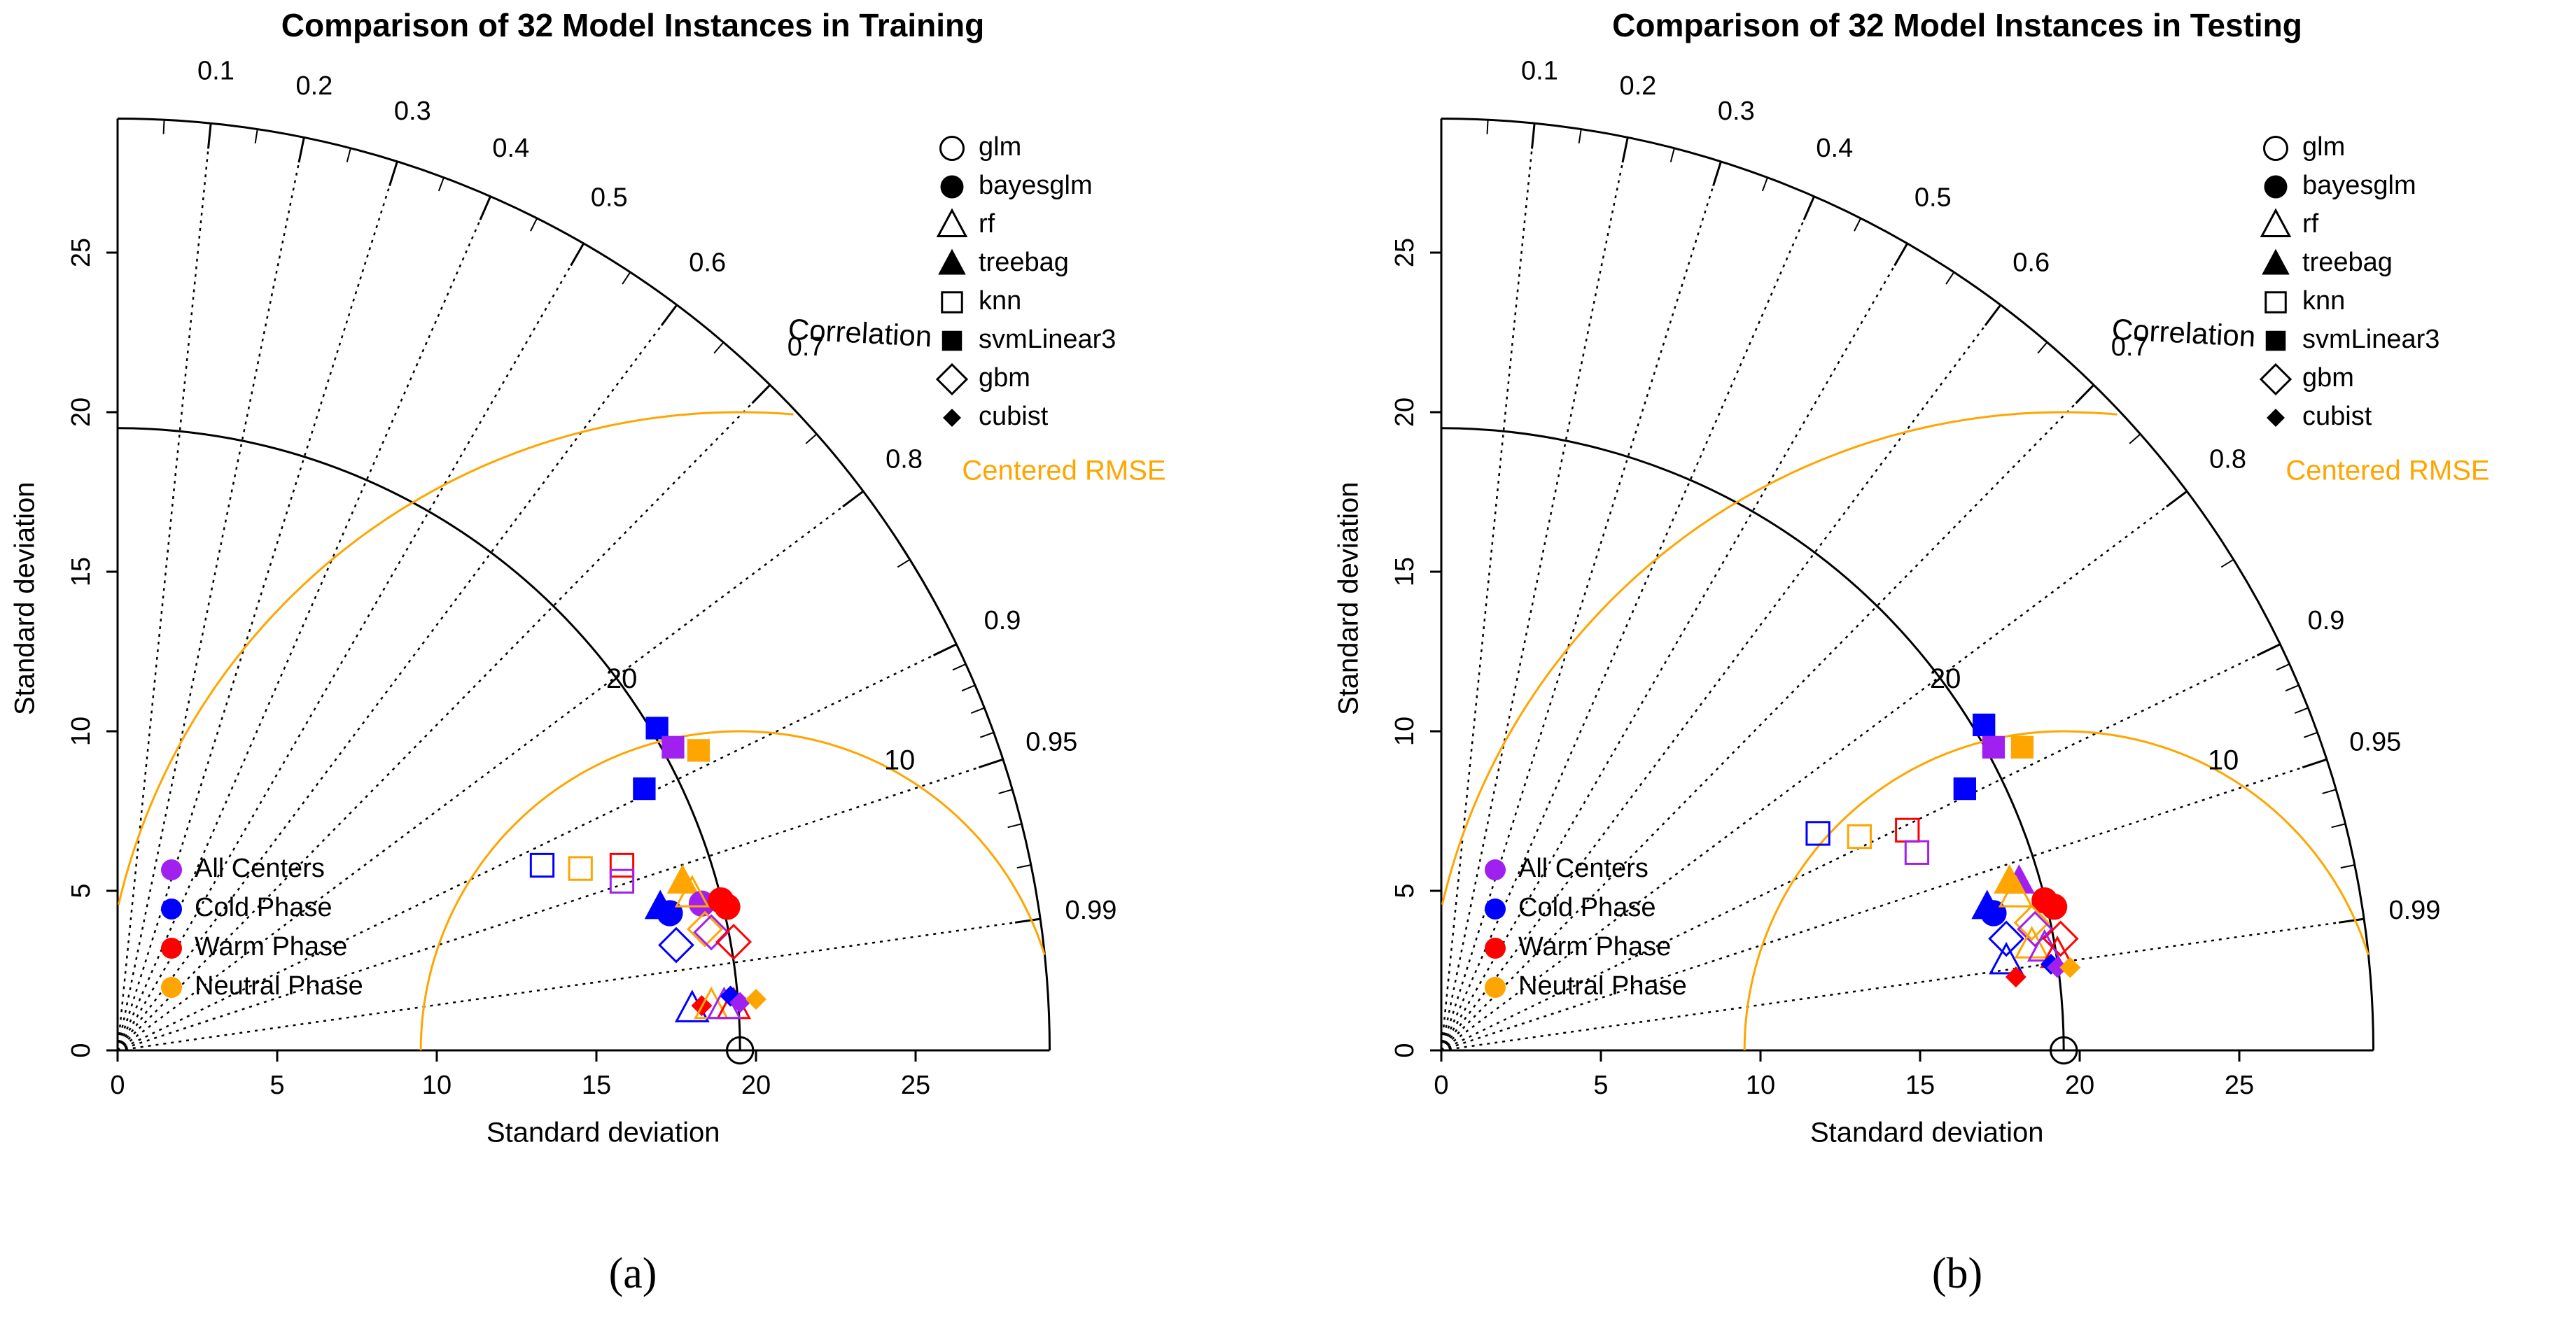 This screenshot has width=2576, height=1317. Describe the element at coordinates (1405, 252) in the screenshot. I see `y-tick-label: 25` at that location.